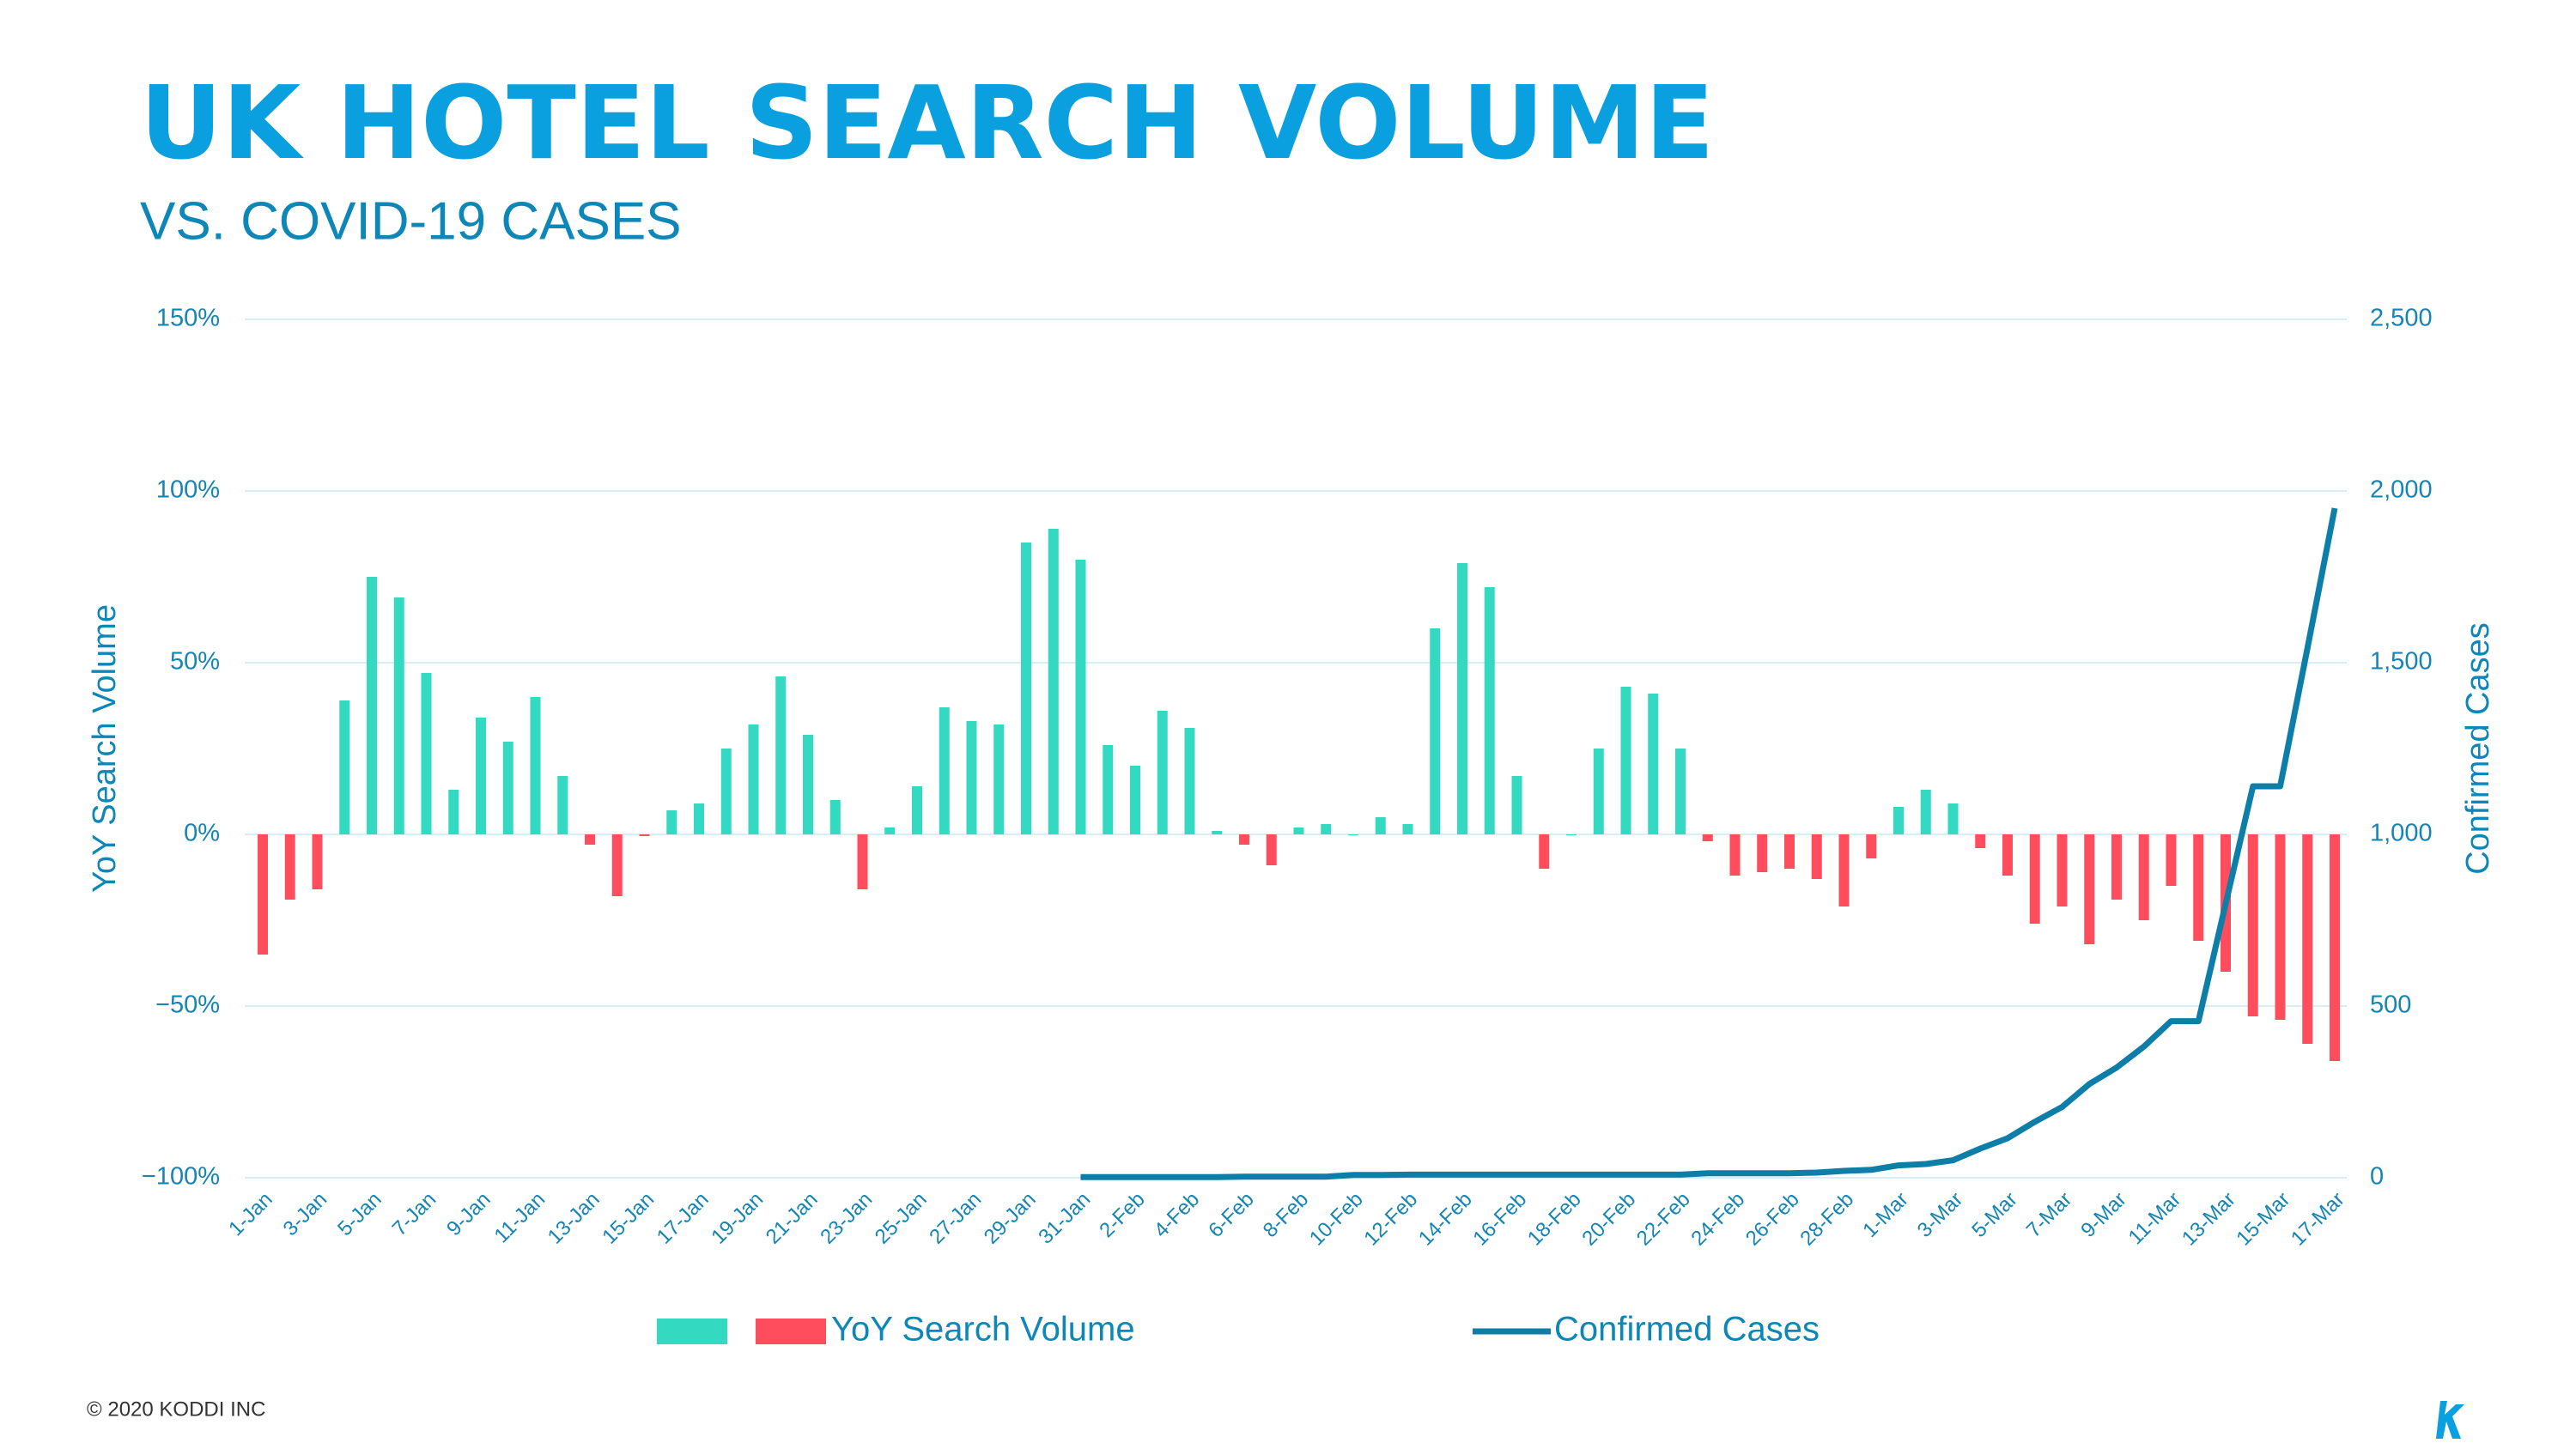 This screenshot has width=2576, height=1449. What do you see at coordinates (2318, 1219) in the screenshot?
I see `x-tick-label: 17-Mar` at bounding box center [2318, 1219].